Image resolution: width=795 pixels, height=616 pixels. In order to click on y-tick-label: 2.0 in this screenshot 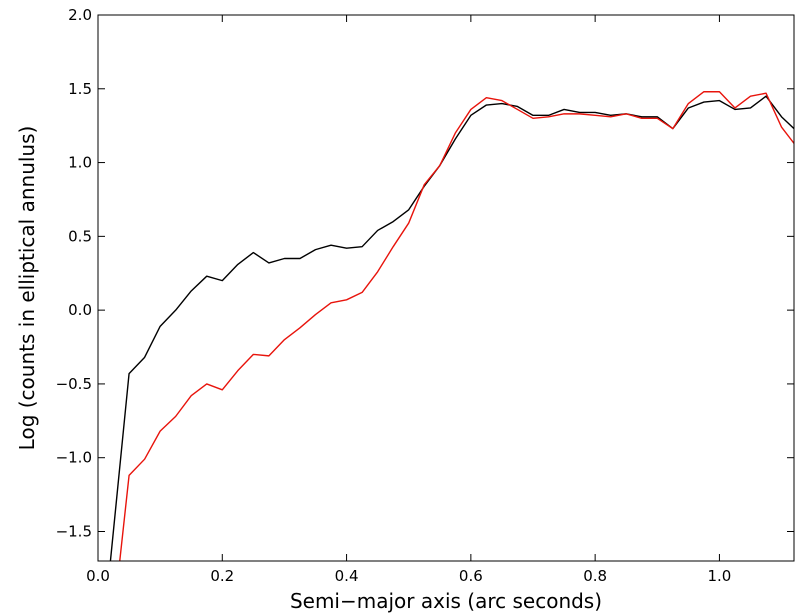, I will do `click(80, 15)`.